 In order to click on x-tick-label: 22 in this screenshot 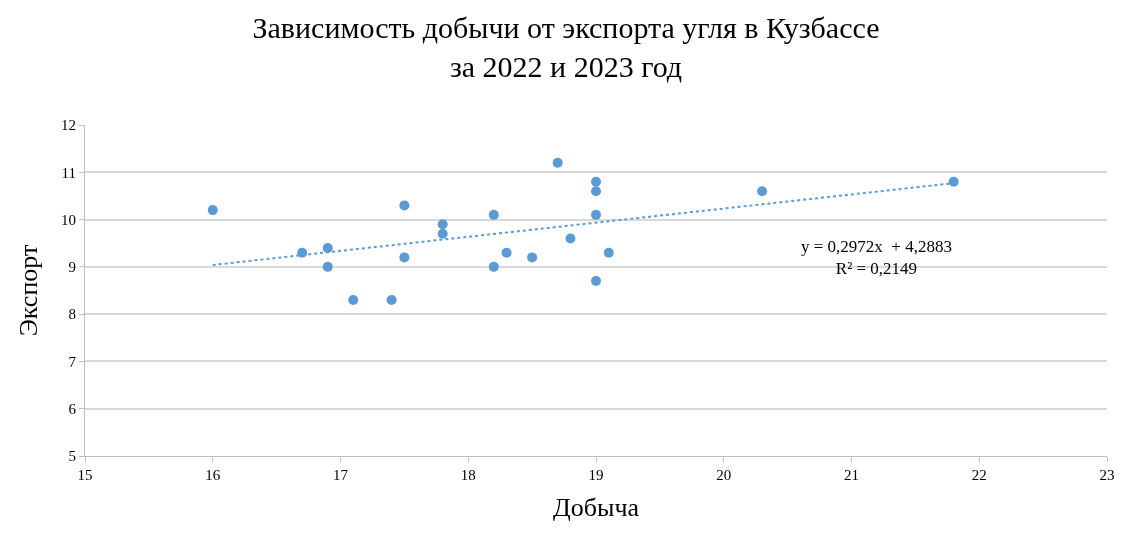, I will do `click(979, 475)`.